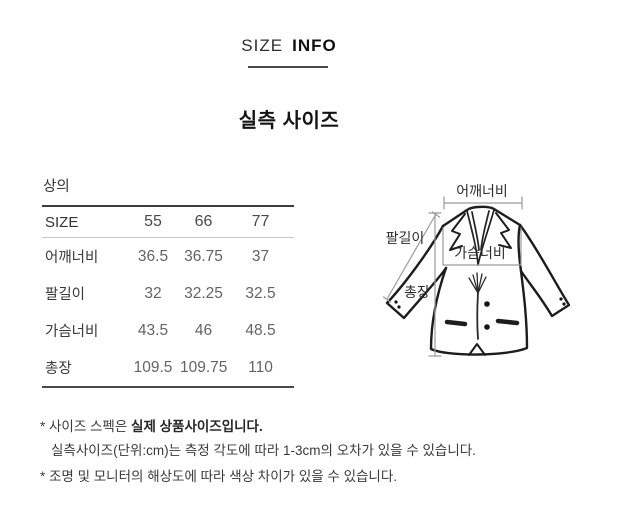  What do you see at coordinates (417, 292) in the screenshot?
I see `total-length-label: 총장` at bounding box center [417, 292].